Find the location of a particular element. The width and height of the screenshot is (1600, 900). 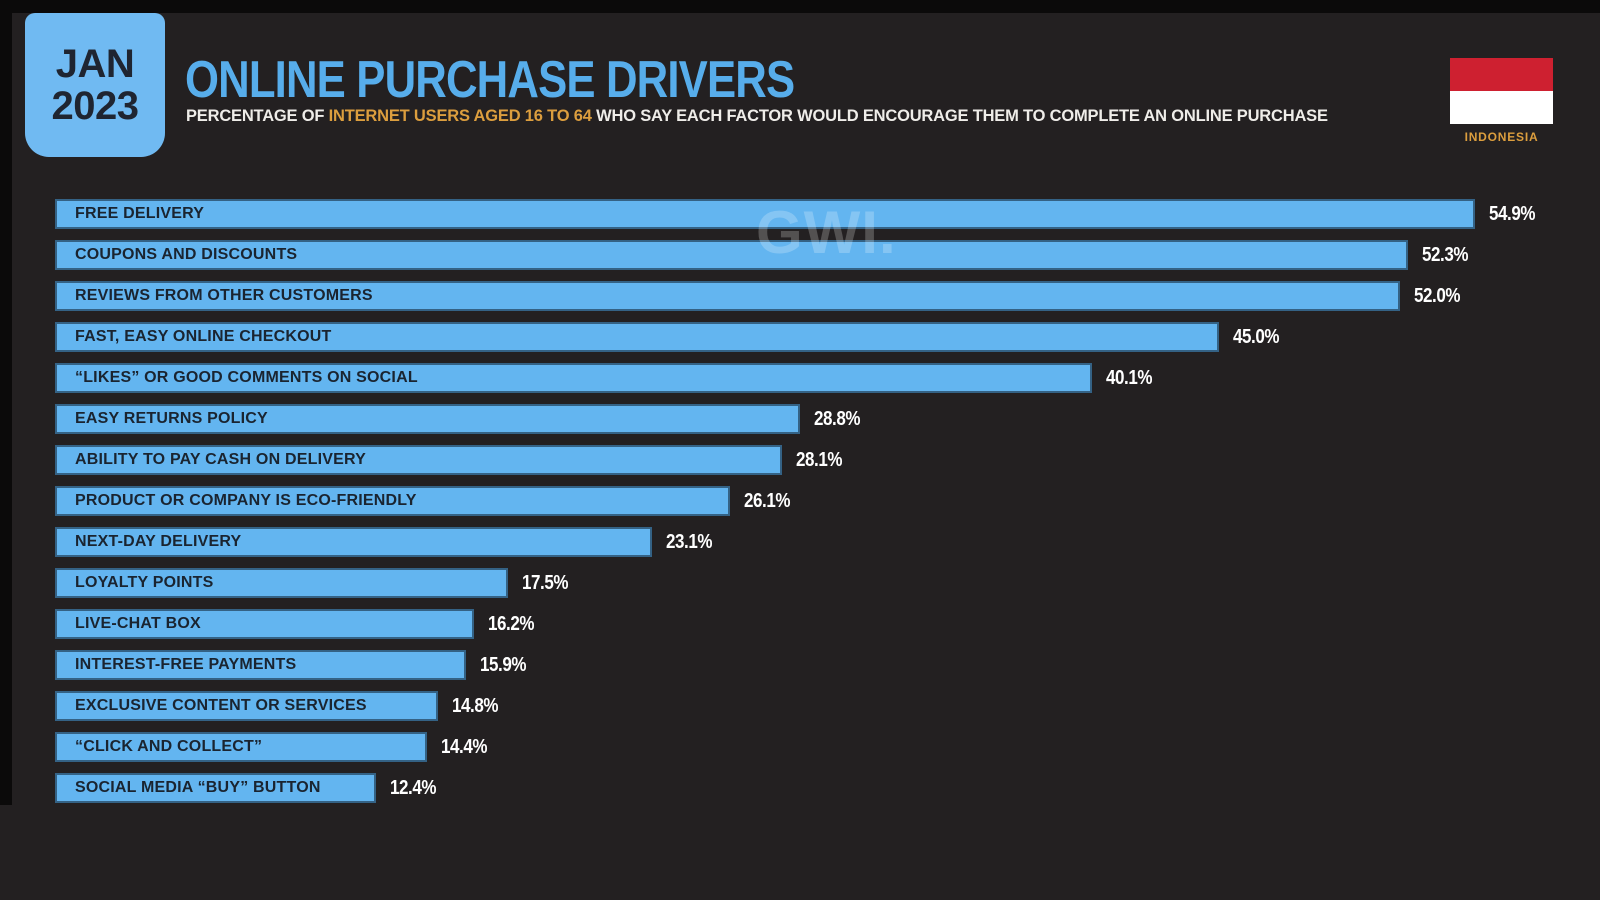

bar-value-label: 23.1% is located at coordinates (689, 541).